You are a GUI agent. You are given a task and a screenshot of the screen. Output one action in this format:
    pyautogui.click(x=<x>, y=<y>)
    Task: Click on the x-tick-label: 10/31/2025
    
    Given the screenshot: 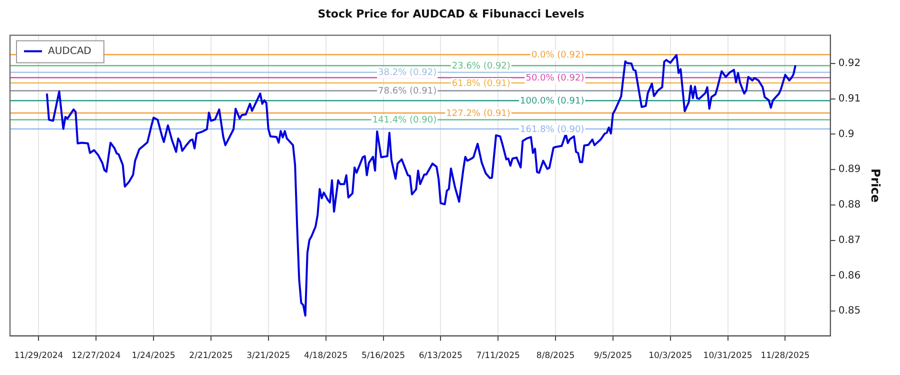 What is the action you would take?
    pyautogui.click(x=727, y=356)
    